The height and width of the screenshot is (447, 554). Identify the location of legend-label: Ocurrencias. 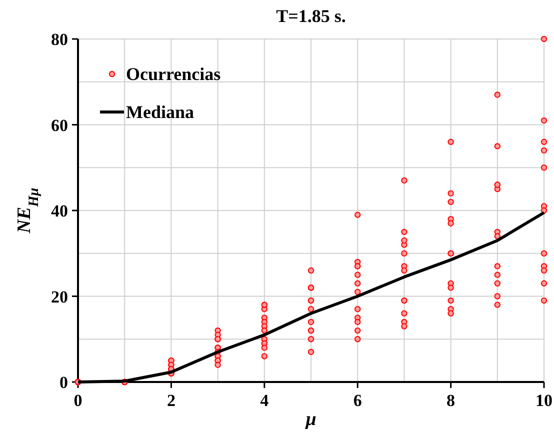
(173, 74).